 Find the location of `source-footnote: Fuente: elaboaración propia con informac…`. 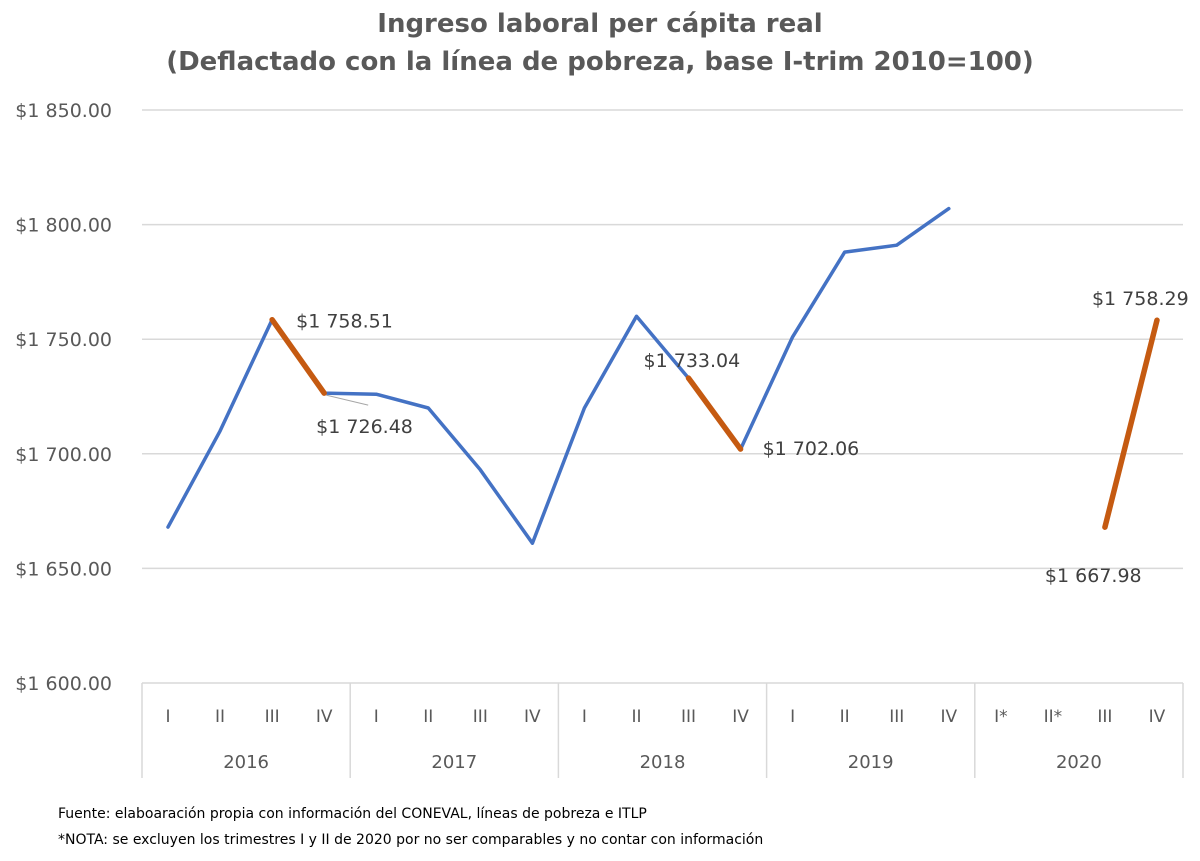

source-footnote: Fuente: elaboaración propia con informac… is located at coordinates (352, 814).